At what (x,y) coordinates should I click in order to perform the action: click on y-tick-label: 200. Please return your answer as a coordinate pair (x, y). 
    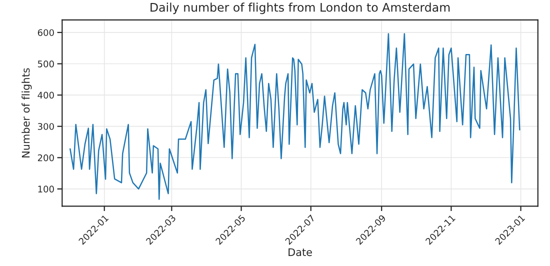
    Looking at the image, I should click on (46, 158).